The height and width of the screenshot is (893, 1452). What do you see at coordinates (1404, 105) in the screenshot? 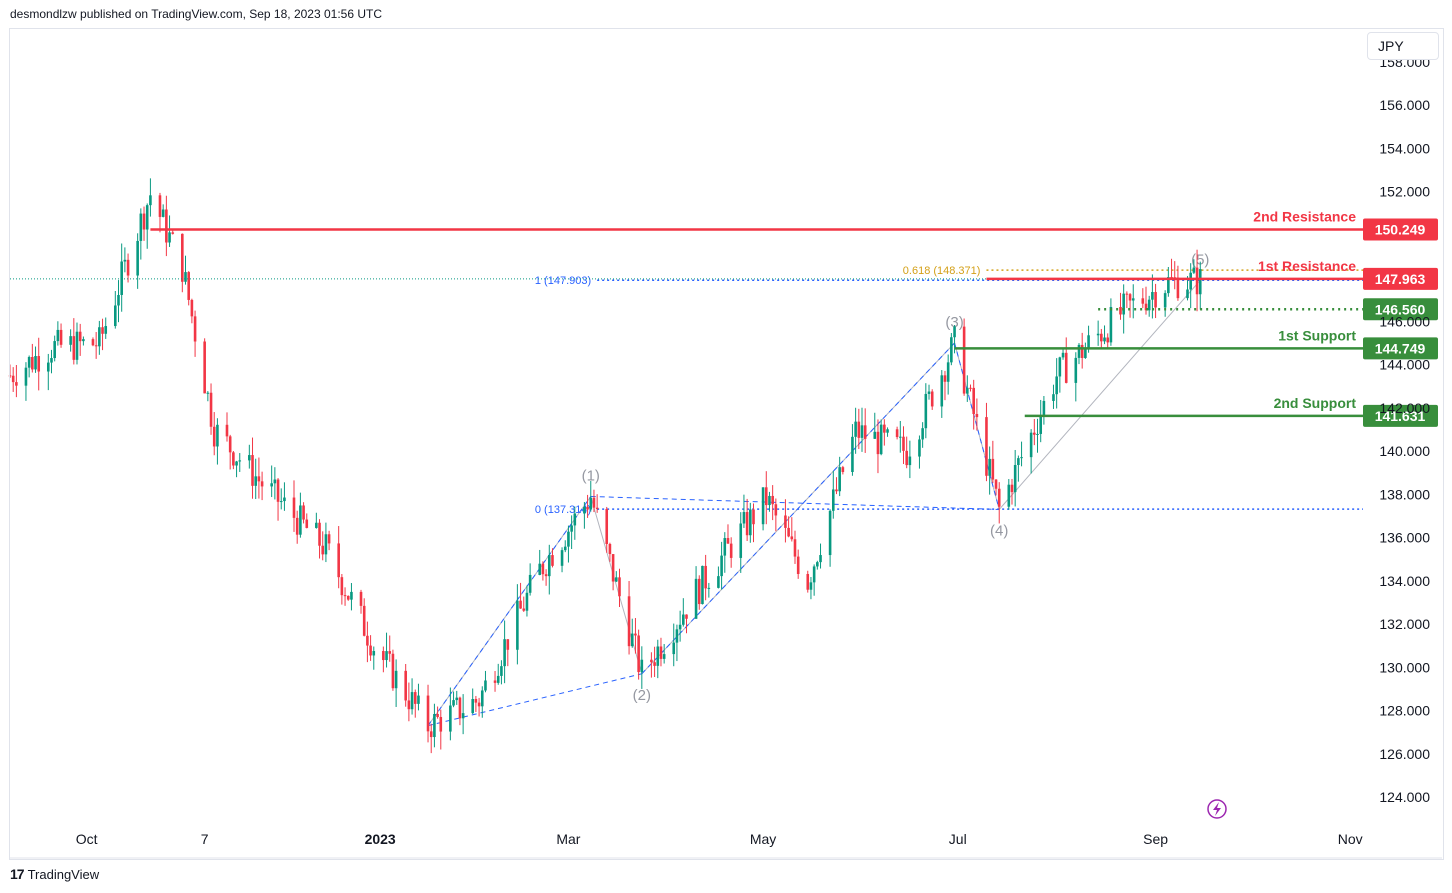
I see `y-tick-label: 156.000` at bounding box center [1404, 105].